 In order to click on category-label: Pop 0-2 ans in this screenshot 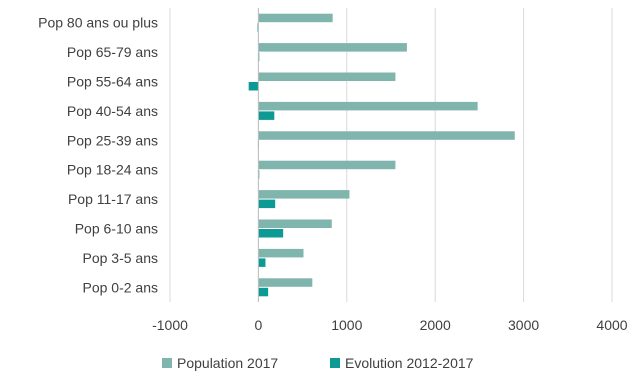, I will do `click(121, 287)`.